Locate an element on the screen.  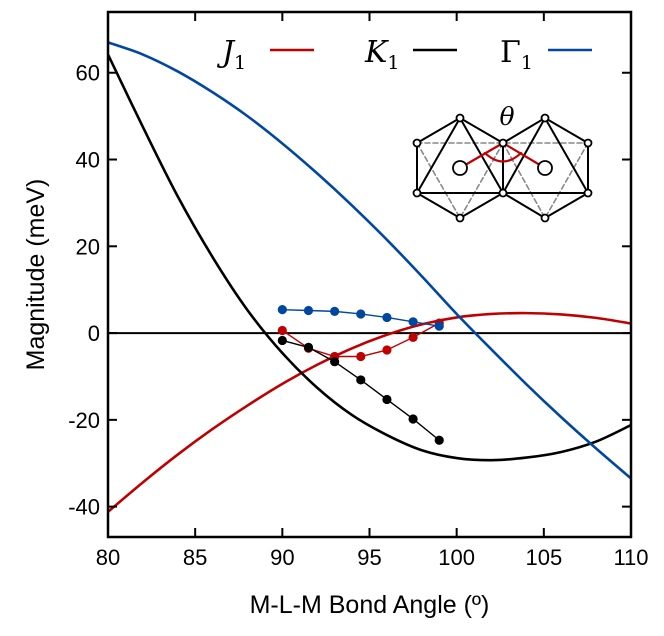
x-tick-label: 95 is located at coordinates (369, 557).